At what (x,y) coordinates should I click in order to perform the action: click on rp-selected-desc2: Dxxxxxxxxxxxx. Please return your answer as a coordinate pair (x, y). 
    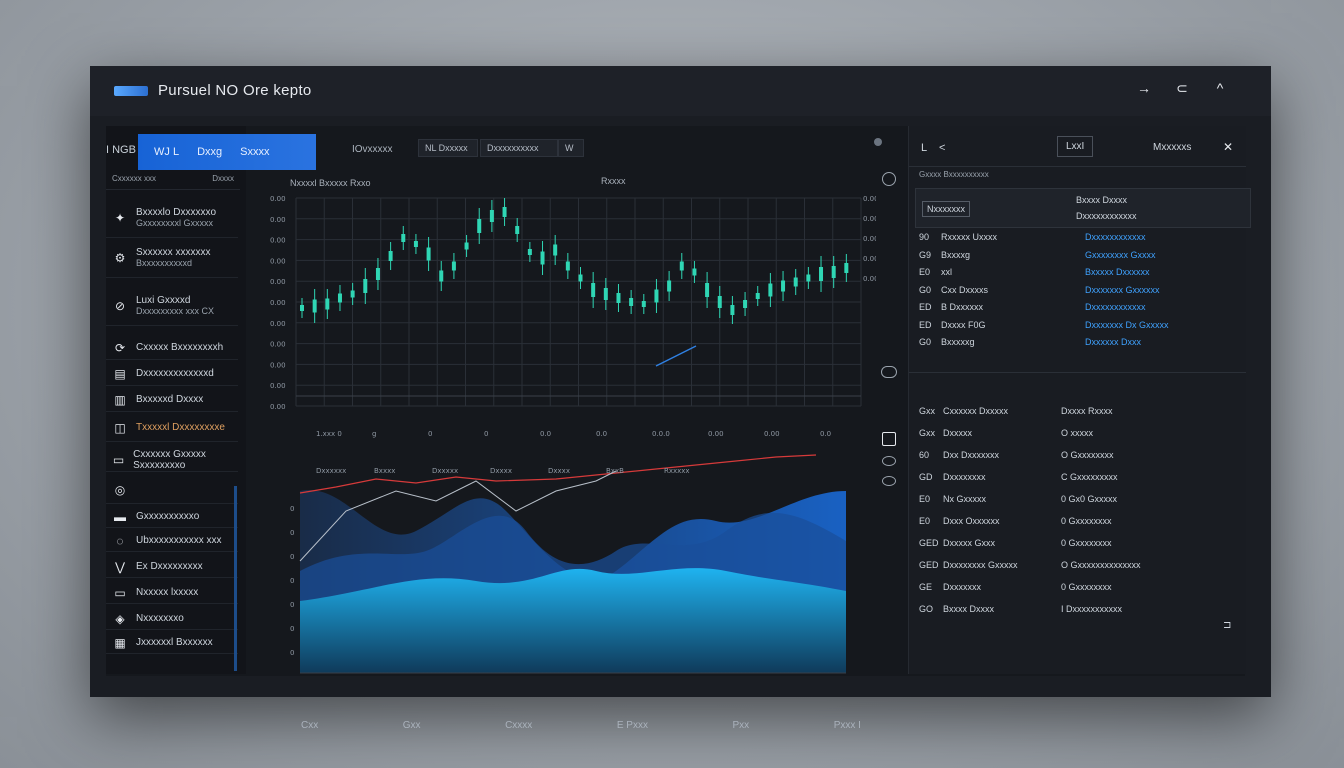
    Looking at the image, I should click on (1106, 216).